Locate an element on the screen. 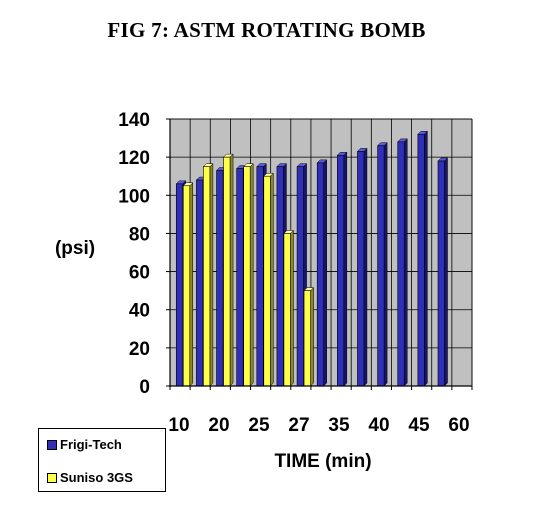 This screenshot has height=513, width=533. x-axis-label: TIME (min) is located at coordinates (322, 461).